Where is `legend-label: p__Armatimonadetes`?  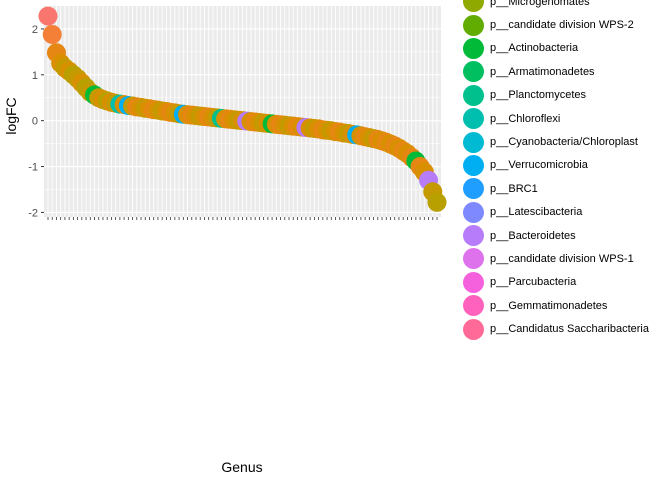 legend-label: p__Armatimonadetes is located at coordinates (542, 71).